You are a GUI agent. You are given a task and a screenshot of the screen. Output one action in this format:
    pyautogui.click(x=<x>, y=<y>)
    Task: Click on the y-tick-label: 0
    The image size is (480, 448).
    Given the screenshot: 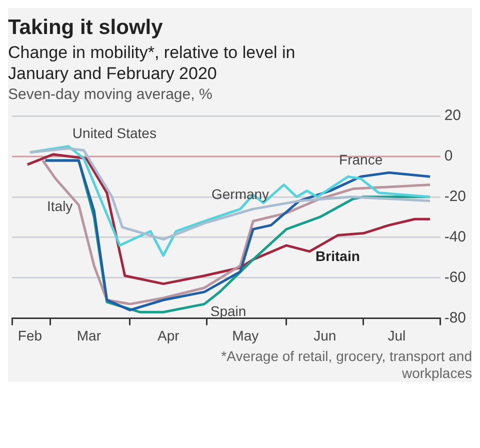 What is the action you would take?
    pyautogui.click(x=448, y=156)
    